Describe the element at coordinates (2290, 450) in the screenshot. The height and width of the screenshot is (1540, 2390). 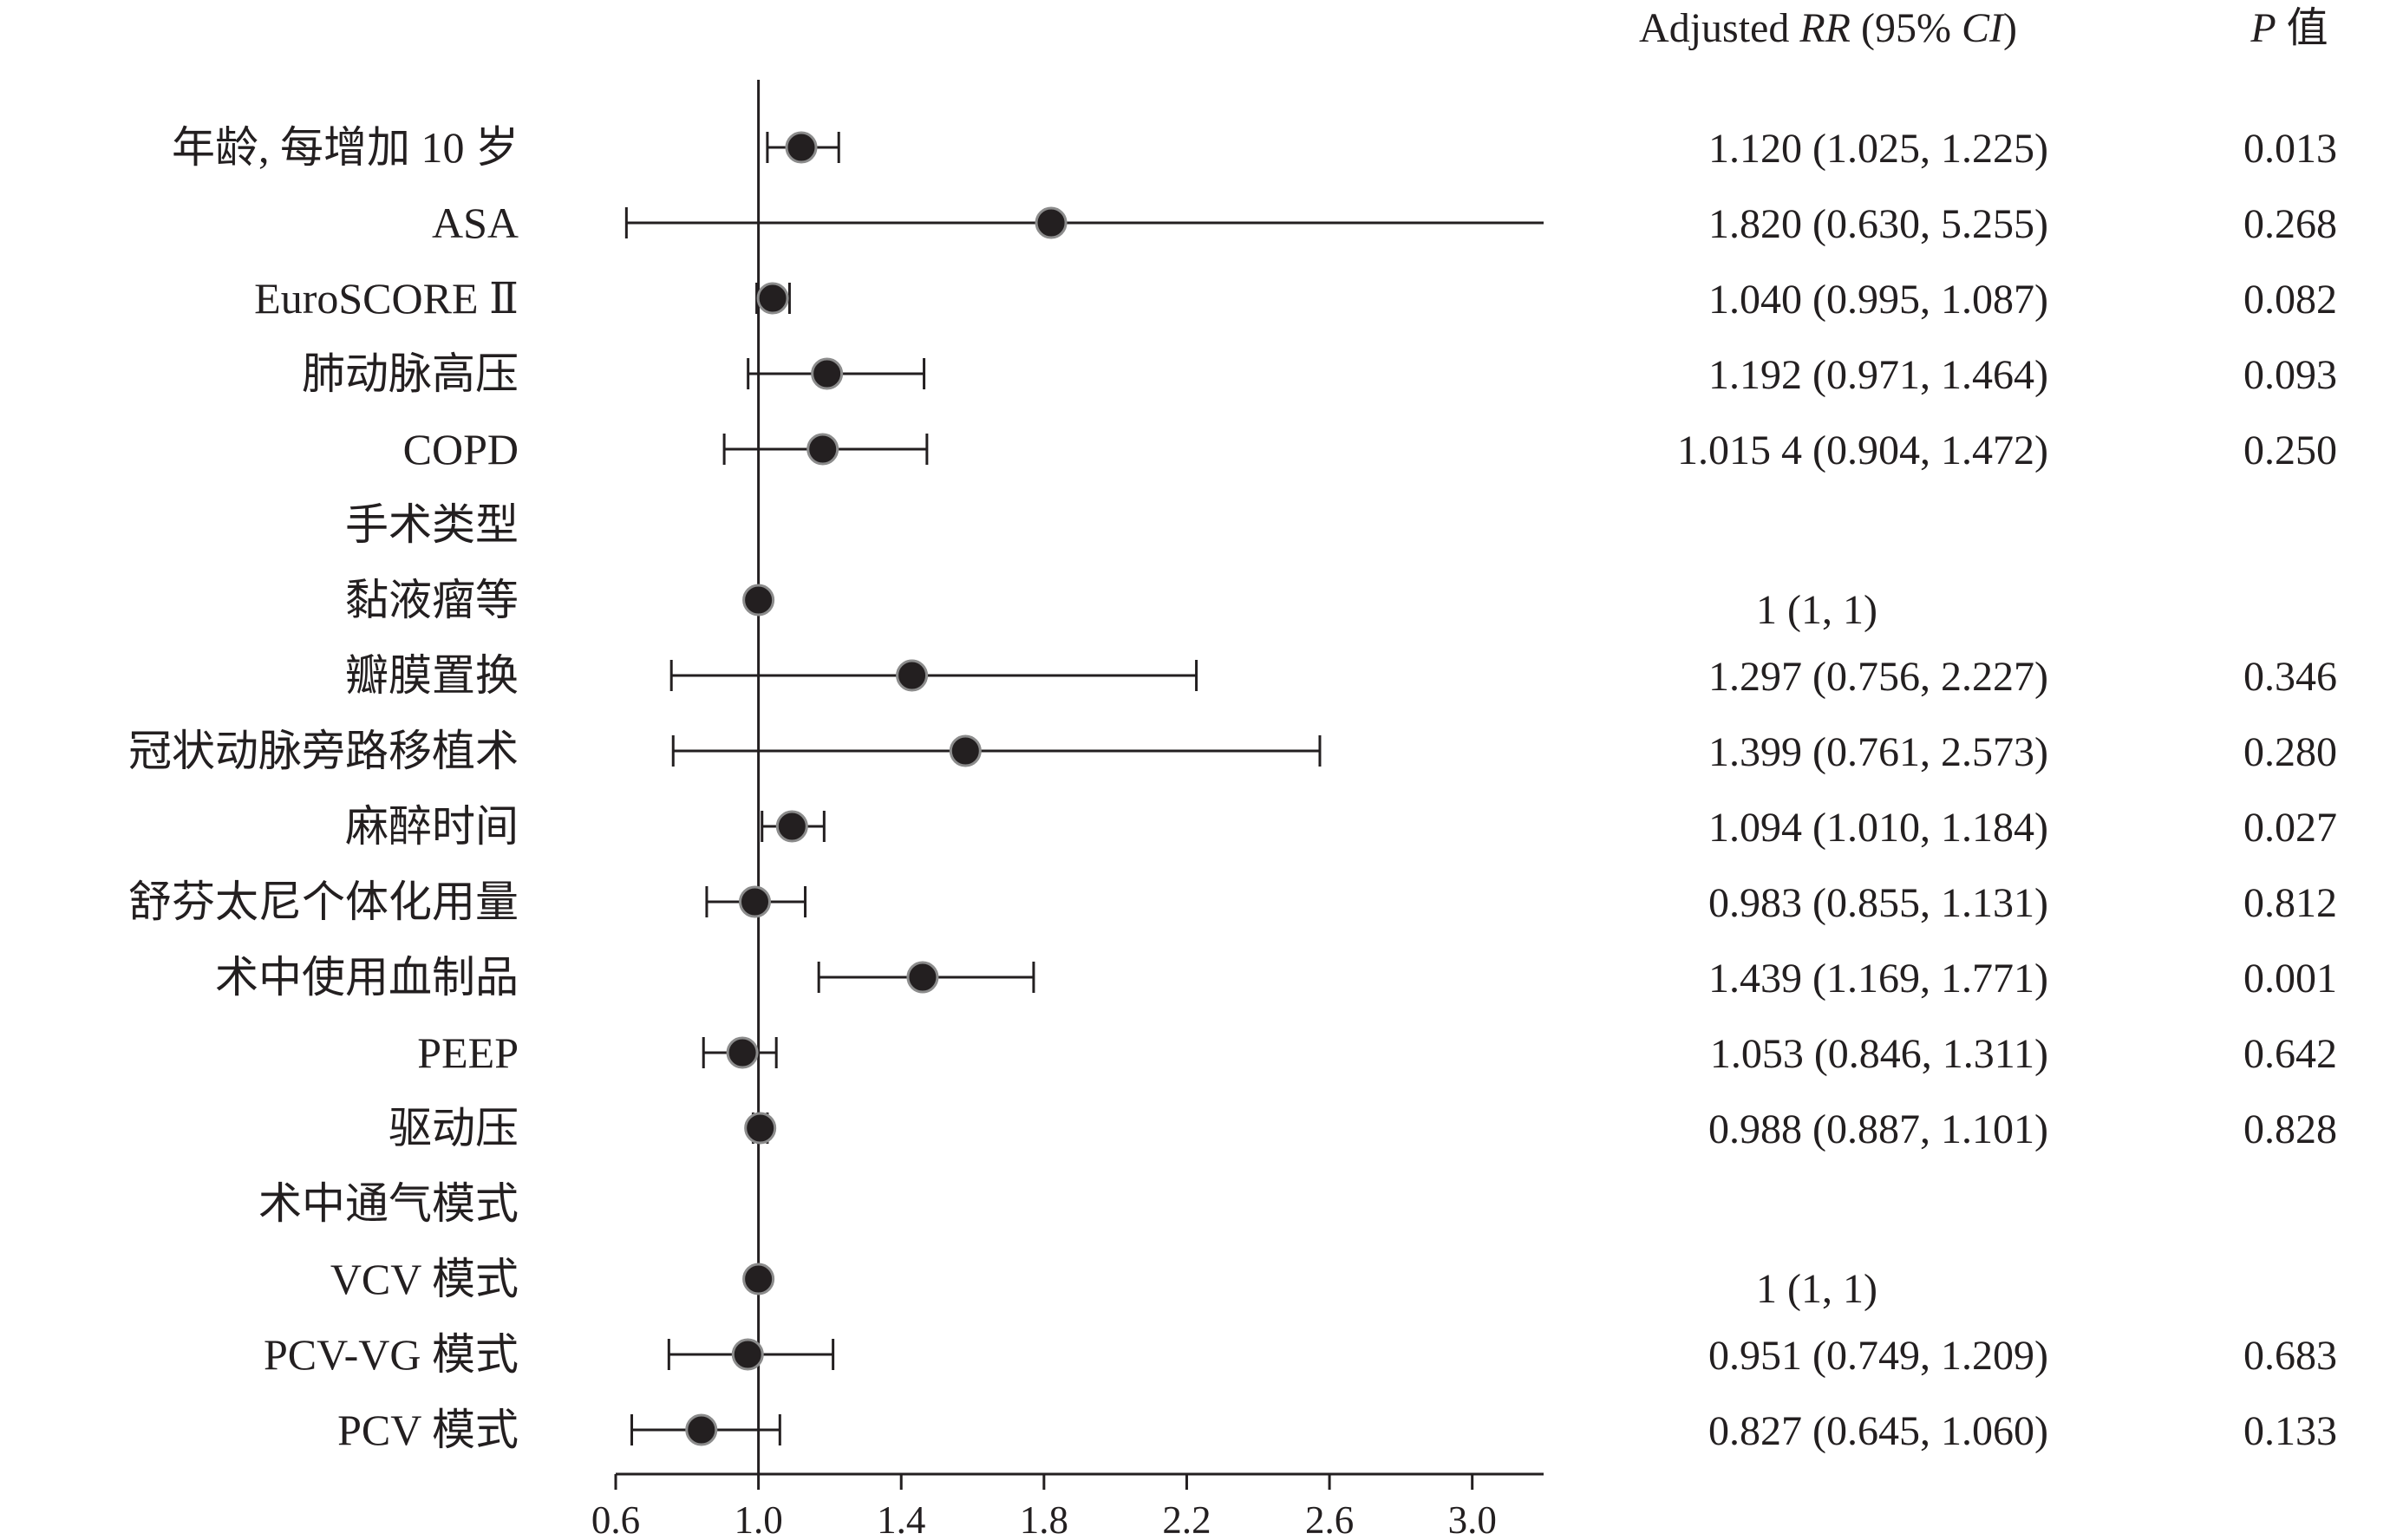
I see `p-value: 0.250` at that location.